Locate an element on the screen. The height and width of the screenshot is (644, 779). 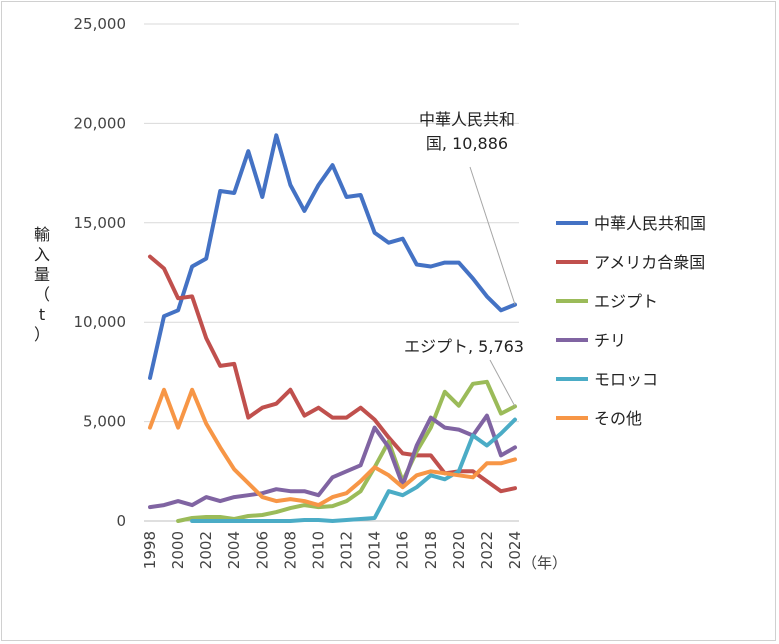
x-tick-label: 2024 is located at coordinates (515, 550).